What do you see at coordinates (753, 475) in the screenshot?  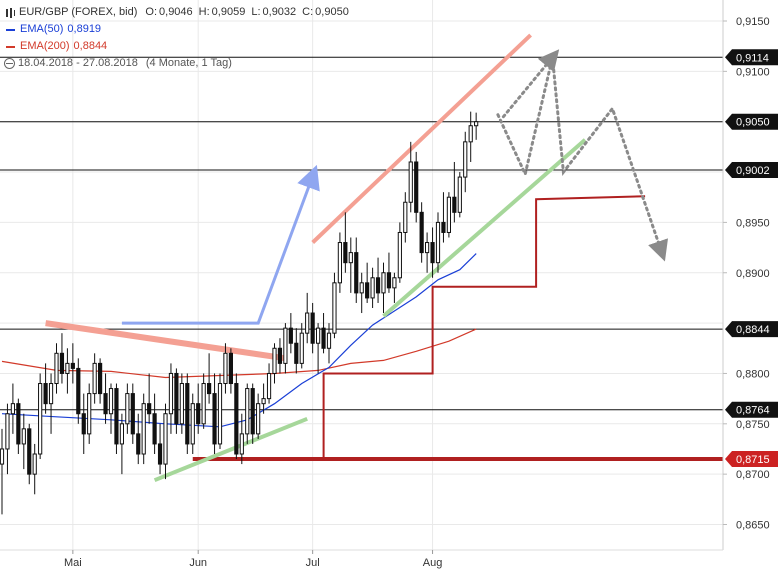 I see `y-tick-label: 0,8700` at bounding box center [753, 475].